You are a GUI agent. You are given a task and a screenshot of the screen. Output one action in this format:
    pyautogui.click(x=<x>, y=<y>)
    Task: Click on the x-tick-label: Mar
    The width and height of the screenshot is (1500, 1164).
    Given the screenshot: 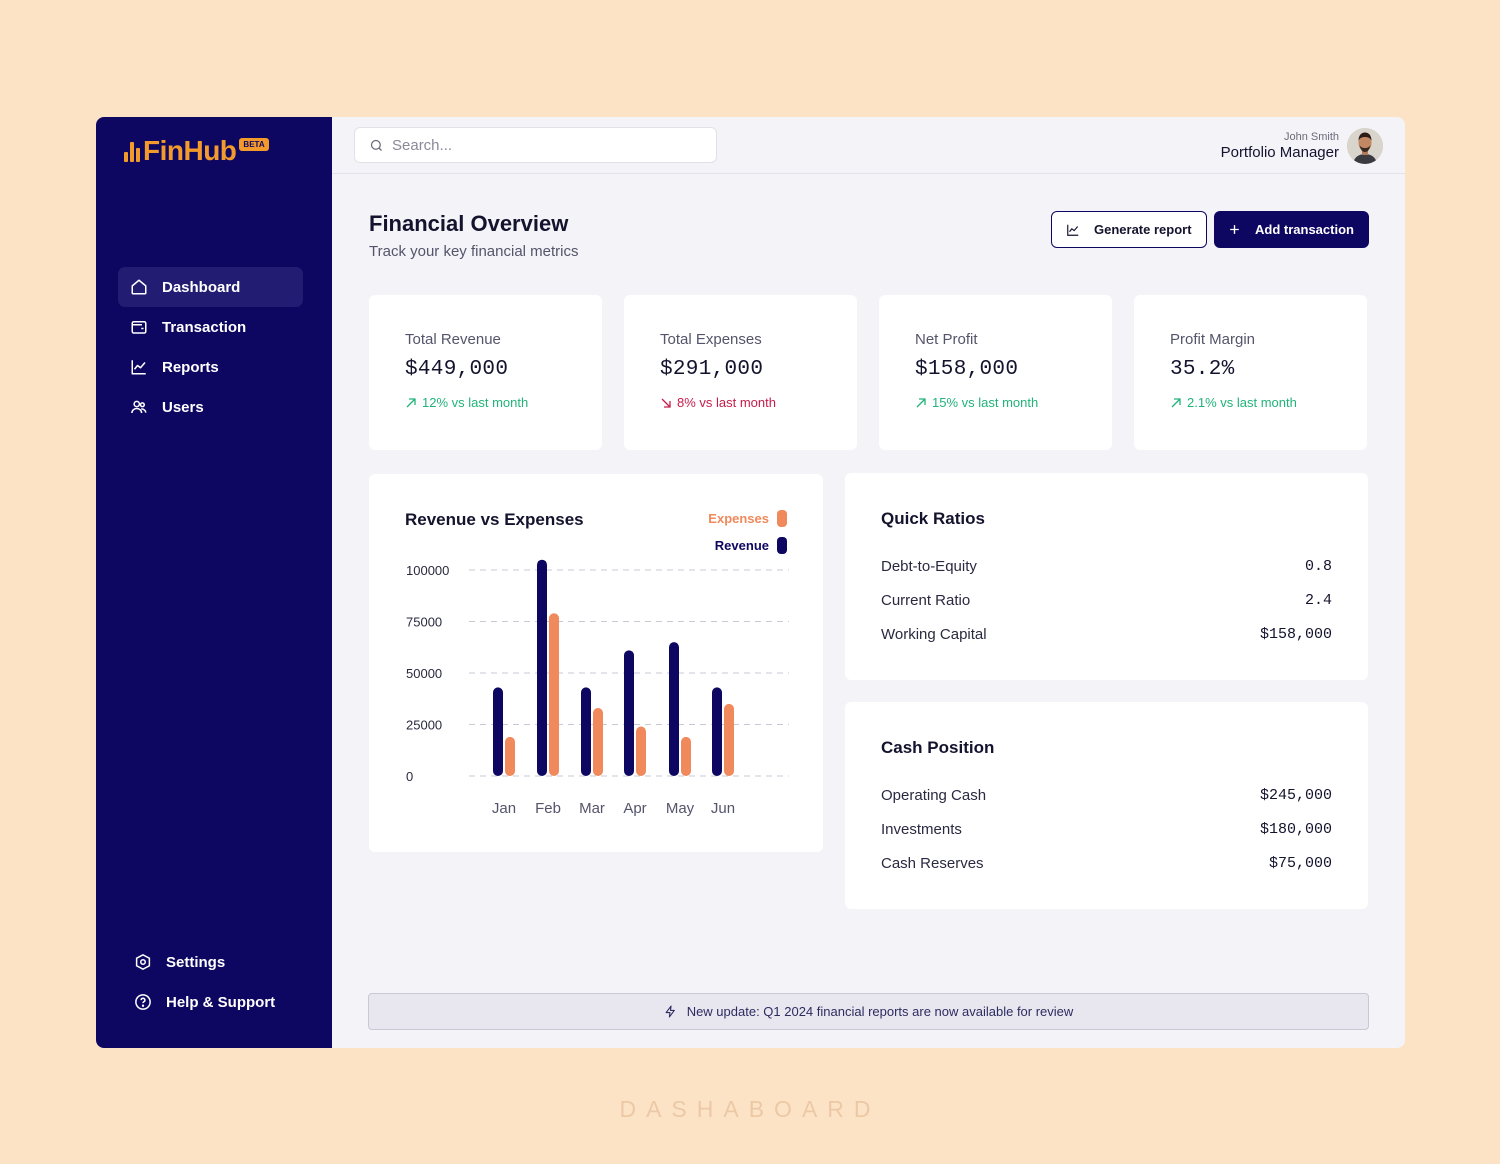 What is the action you would take?
    pyautogui.click(x=592, y=808)
    